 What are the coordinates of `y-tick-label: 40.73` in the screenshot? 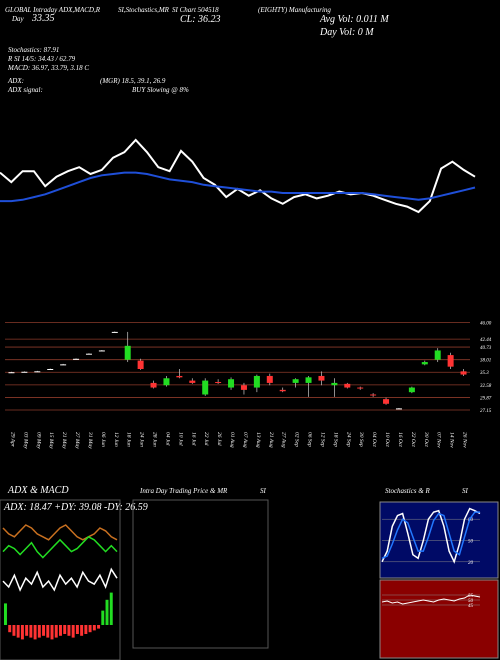 It's located at (486, 348).